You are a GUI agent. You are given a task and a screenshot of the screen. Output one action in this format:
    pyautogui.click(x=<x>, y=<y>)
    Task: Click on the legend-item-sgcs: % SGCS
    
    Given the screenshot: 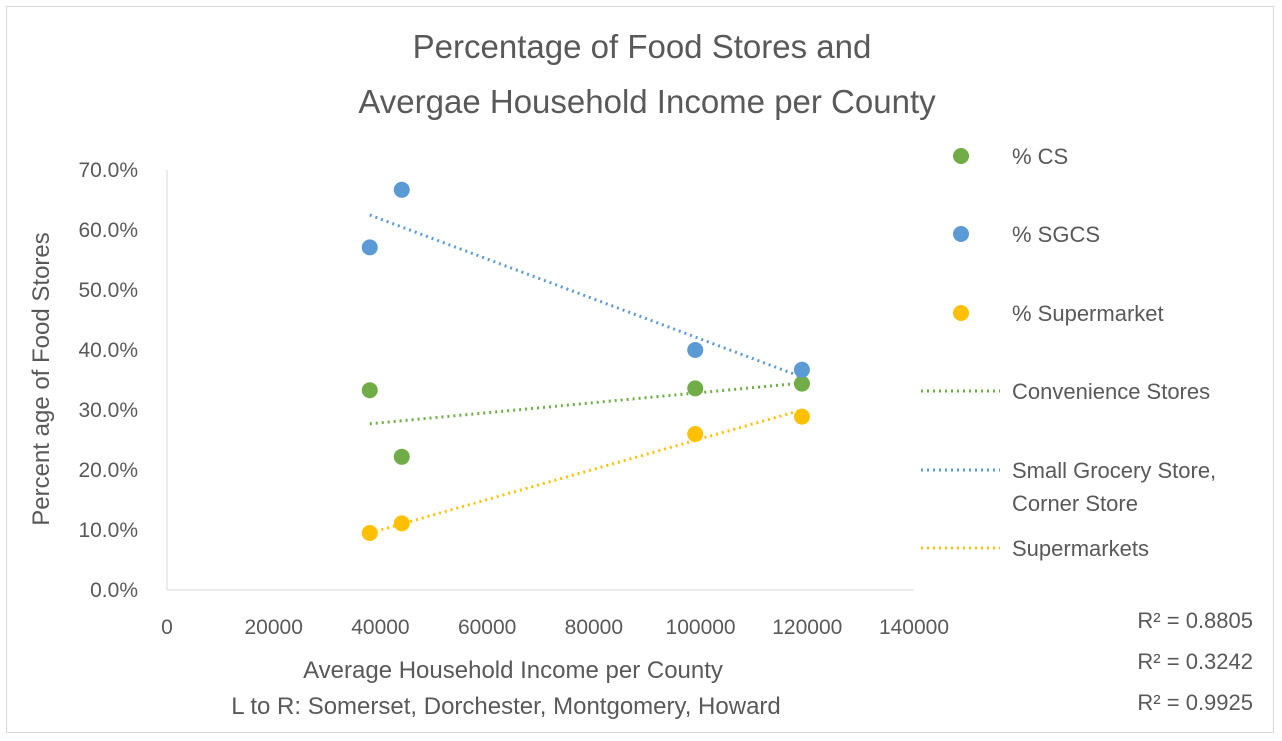 What is the action you would take?
    pyautogui.click(x=1026, y=234)
    